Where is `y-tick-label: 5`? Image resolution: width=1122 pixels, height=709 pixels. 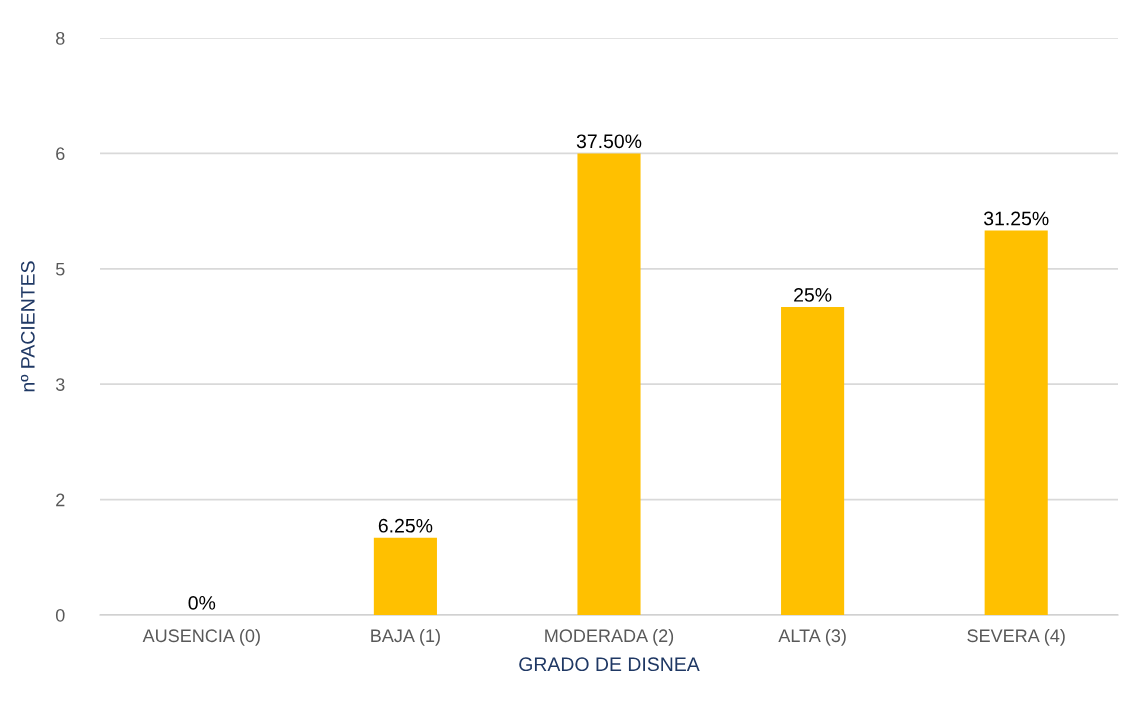
y-tick-label: 5 is located at coordinates (60, 269).